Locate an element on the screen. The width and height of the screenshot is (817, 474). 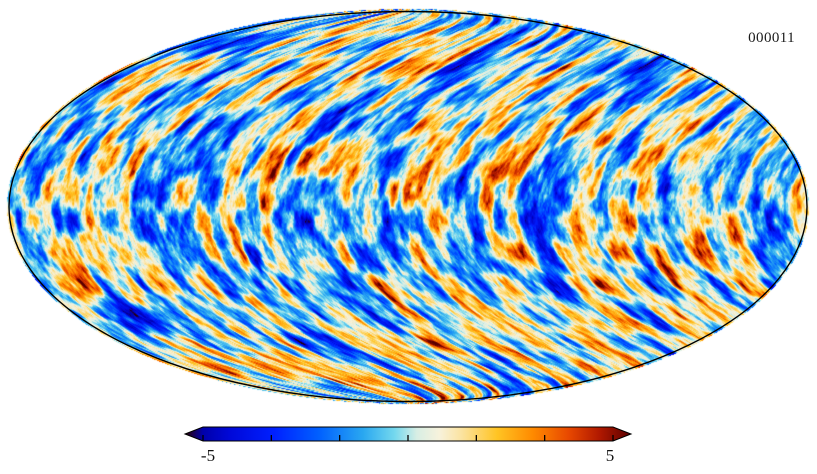
colorbar-max-label: 5 is located at coordinates (610, 455).